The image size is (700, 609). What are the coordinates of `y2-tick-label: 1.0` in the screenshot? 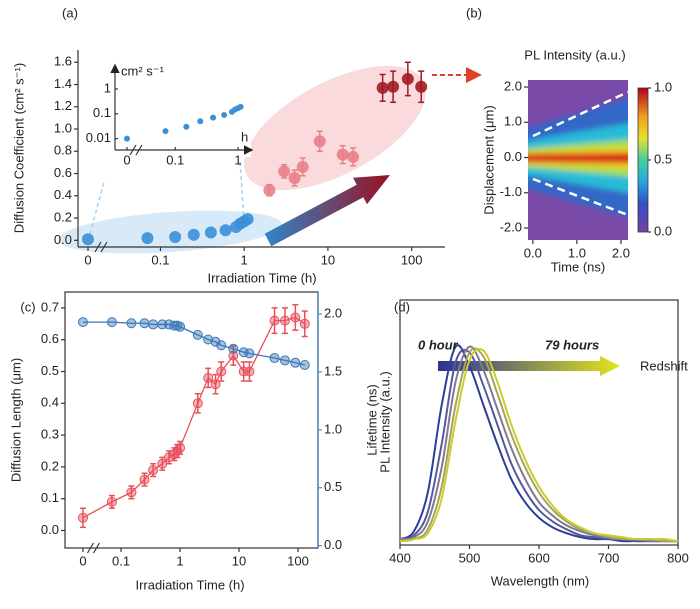 It's located at (333, 428).